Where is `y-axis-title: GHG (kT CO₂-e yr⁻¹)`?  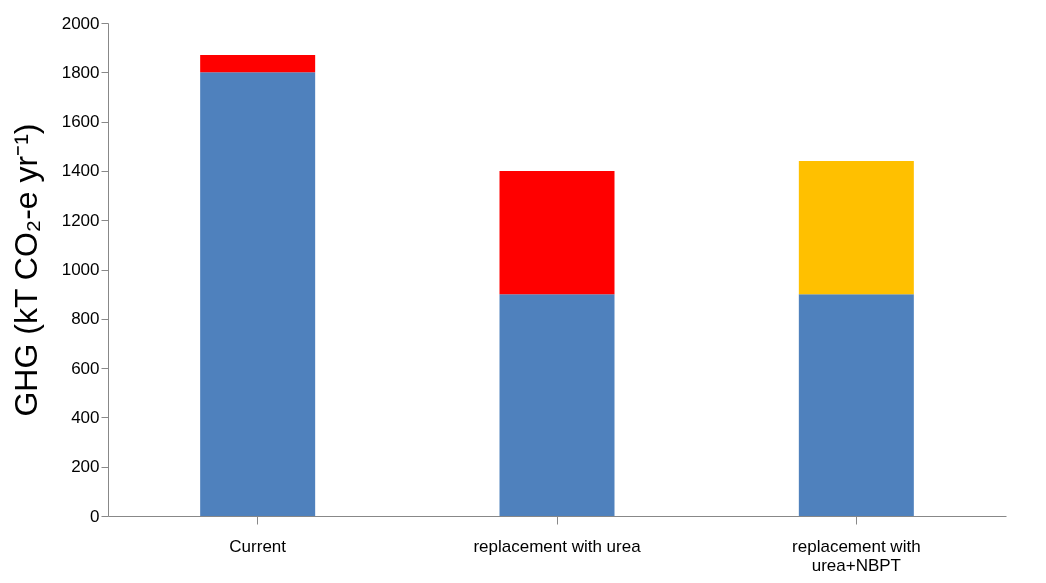 y-axis-title: GHG (kT CO₂-e yr⁻¹) is located at coordinates (25, 270).